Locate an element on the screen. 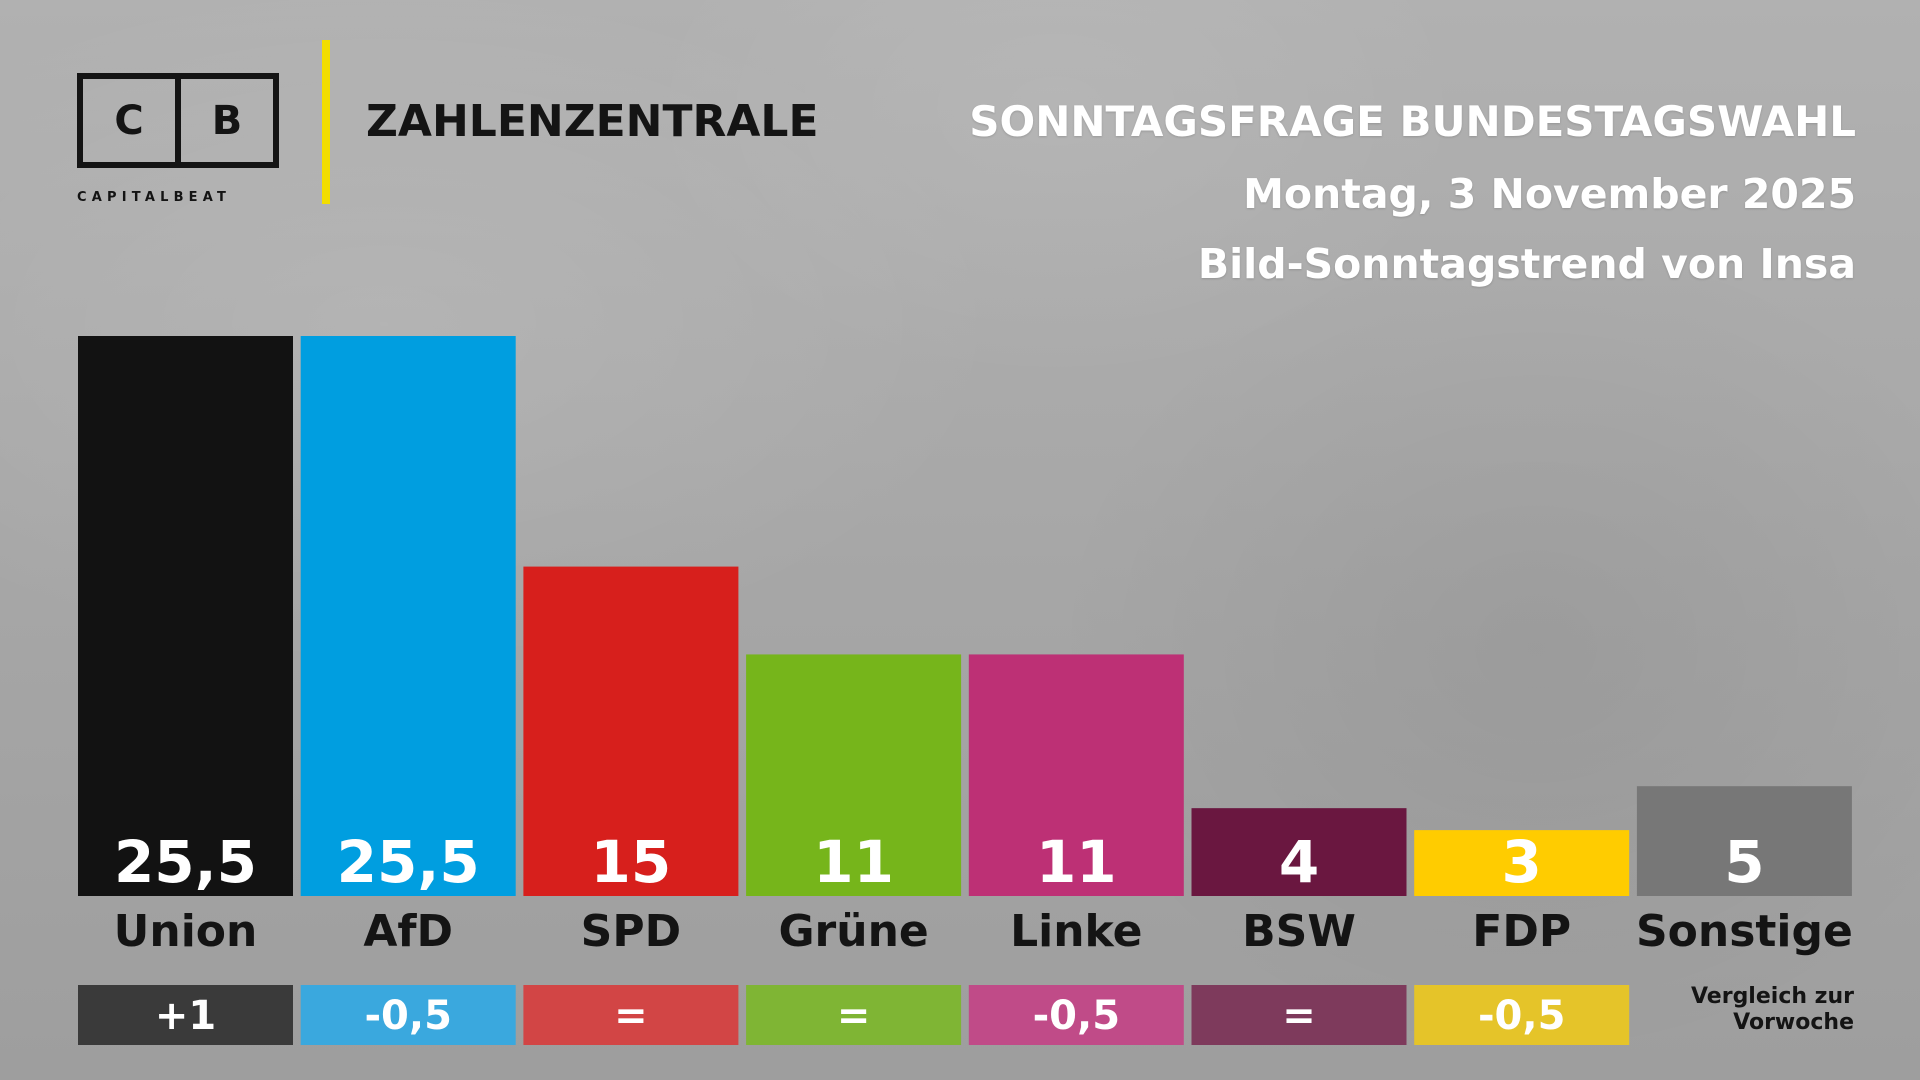  party-label-fdp: FDP is located at coordinates (1521, 931).